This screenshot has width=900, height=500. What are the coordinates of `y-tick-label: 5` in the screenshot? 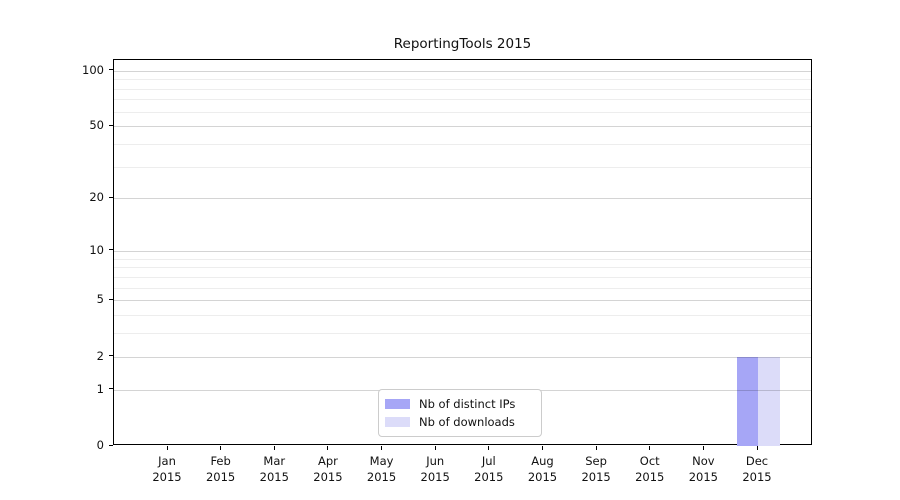 It's located at (100, 299).